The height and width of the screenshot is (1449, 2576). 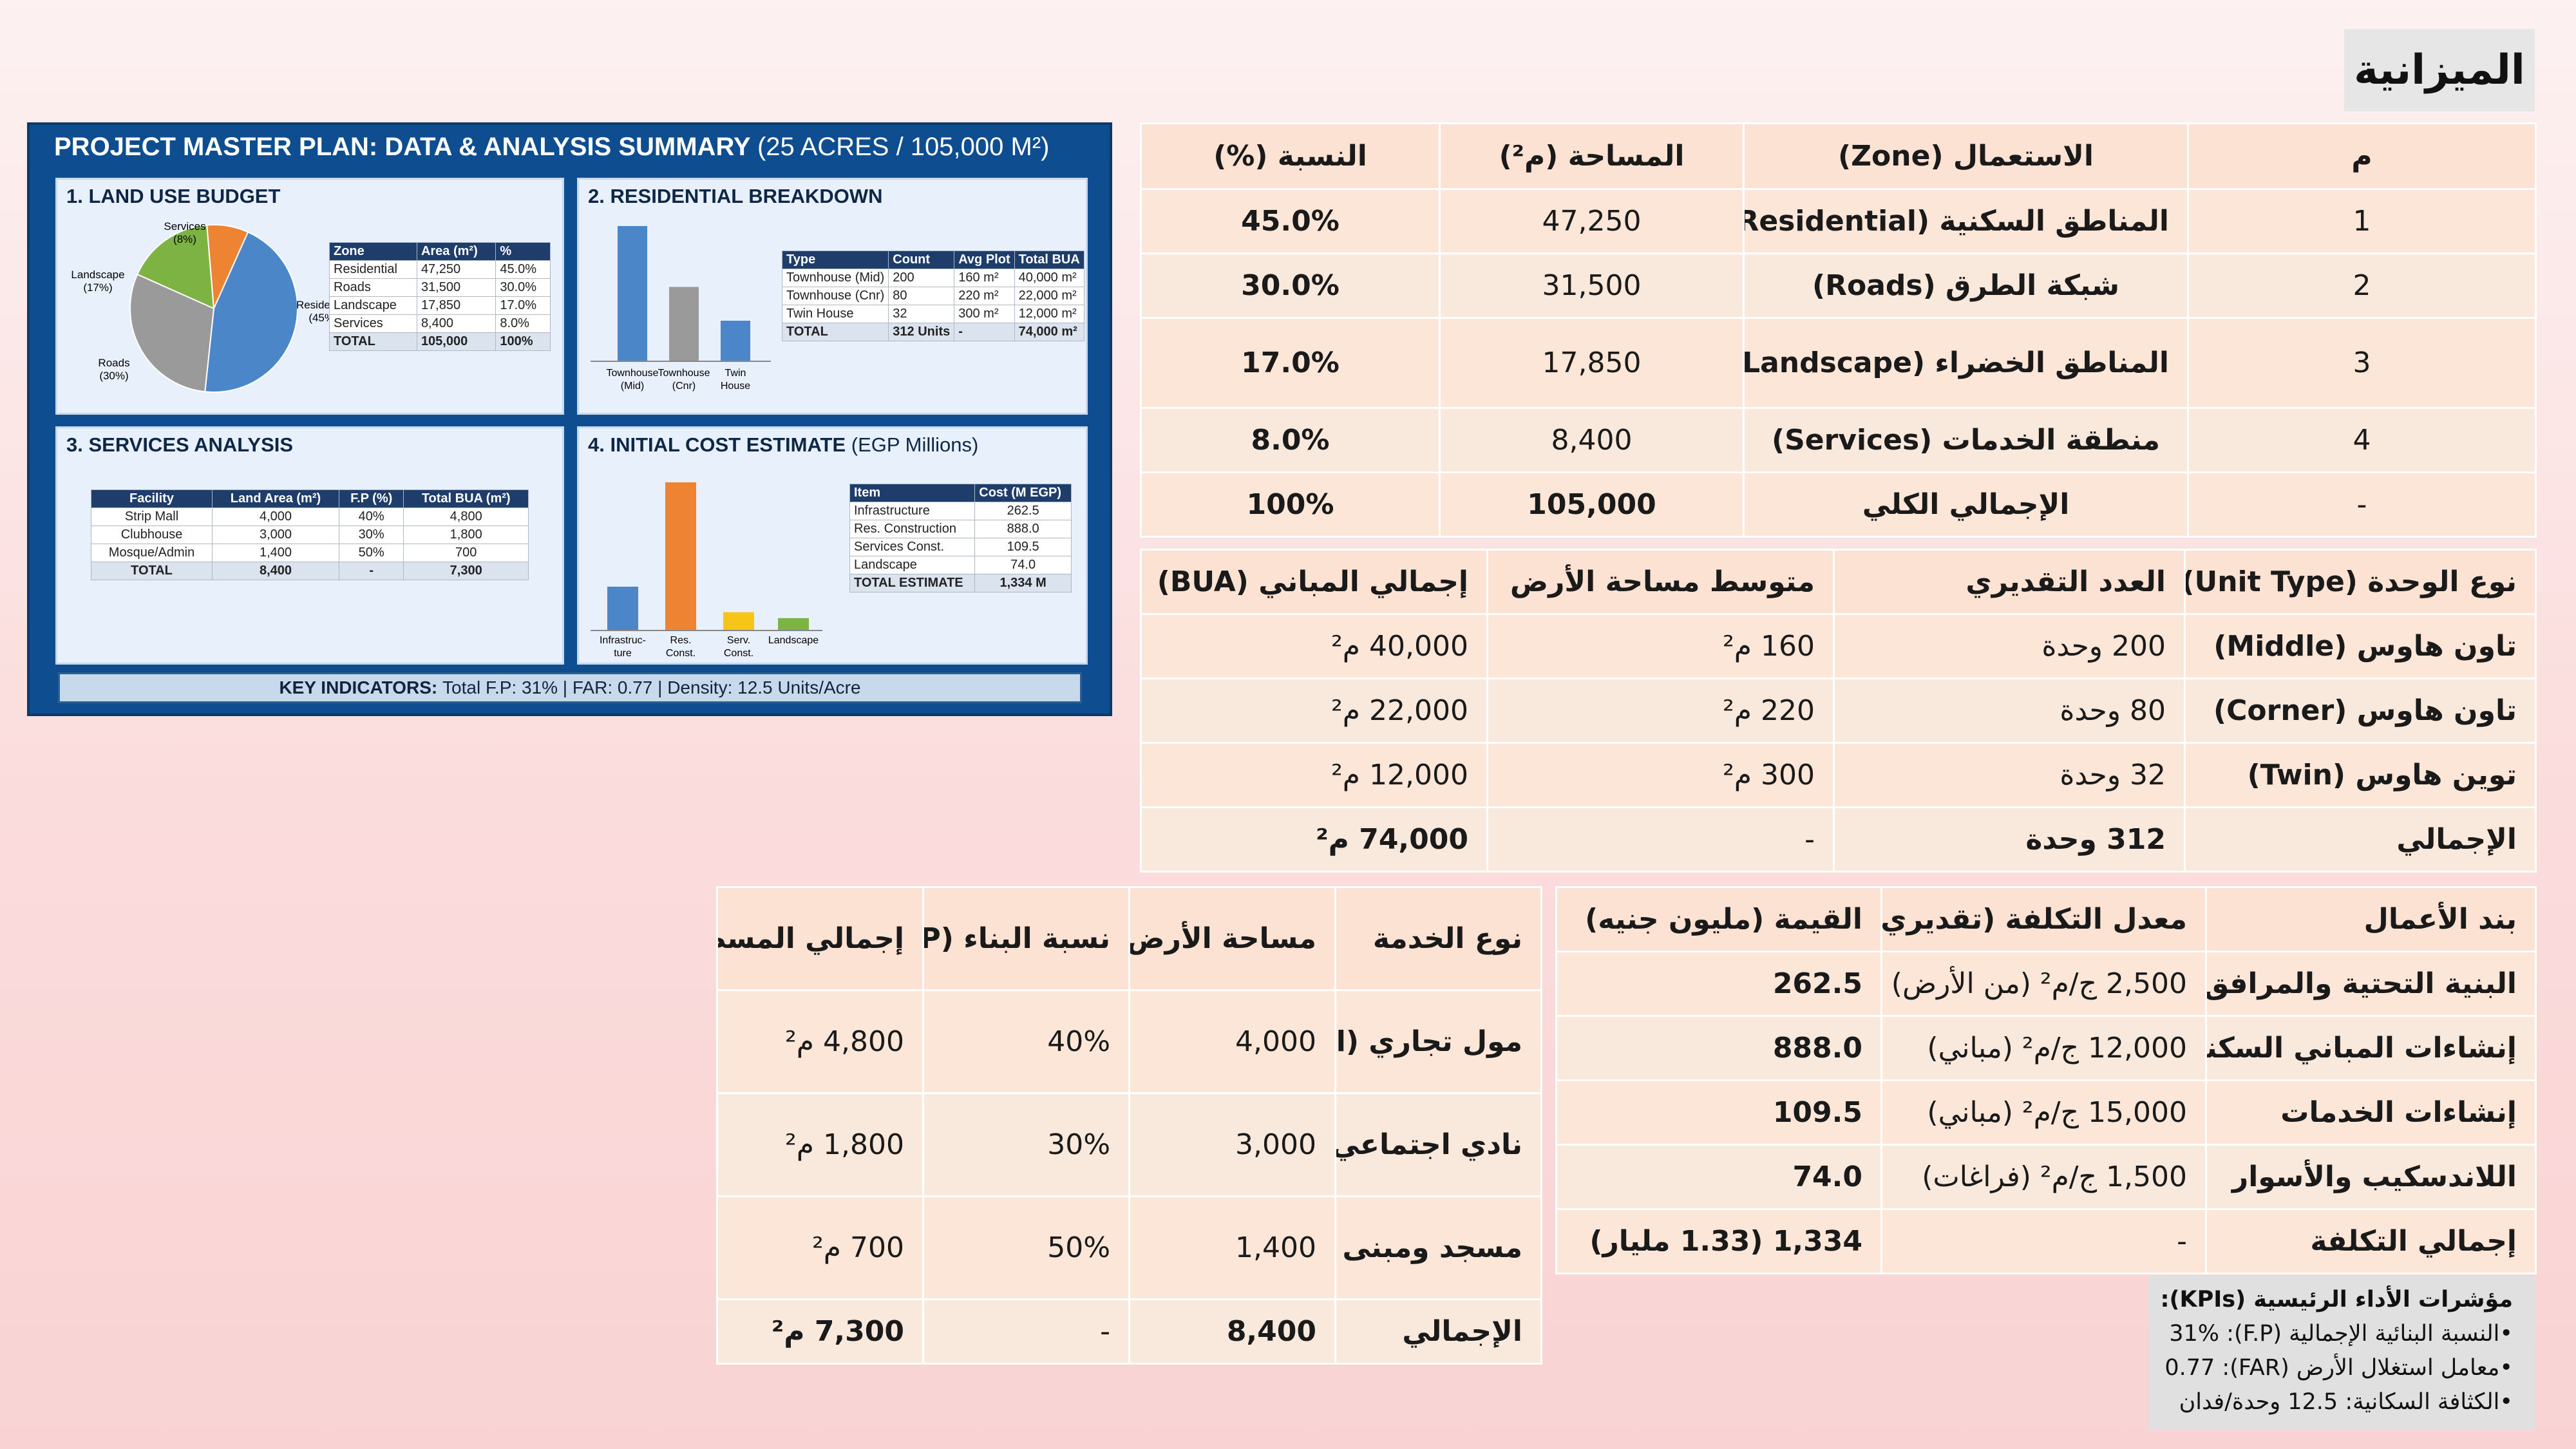 I want to click on land-use-header: الاستعمال (Zone), so click(x=1966, y=156).